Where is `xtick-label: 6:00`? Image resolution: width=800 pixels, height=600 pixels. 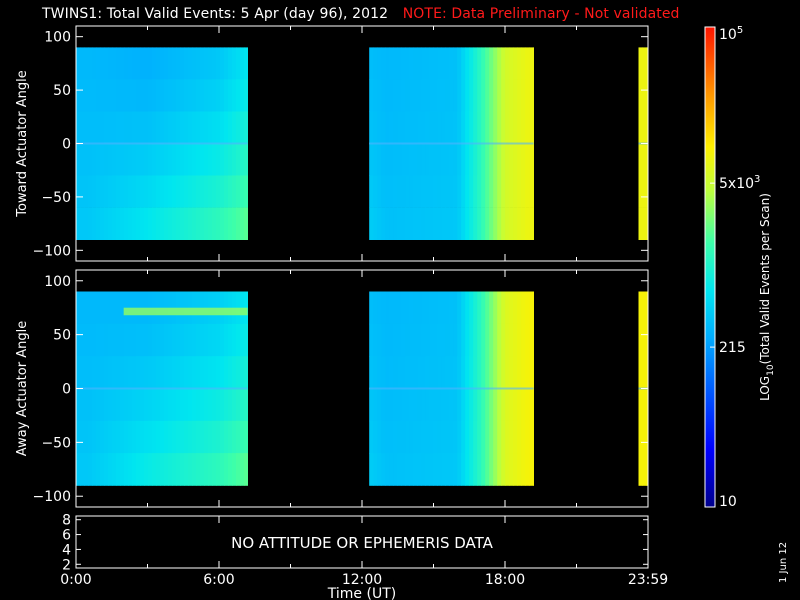
xtick-label: 6:00 is located at coordinates (218, 580).